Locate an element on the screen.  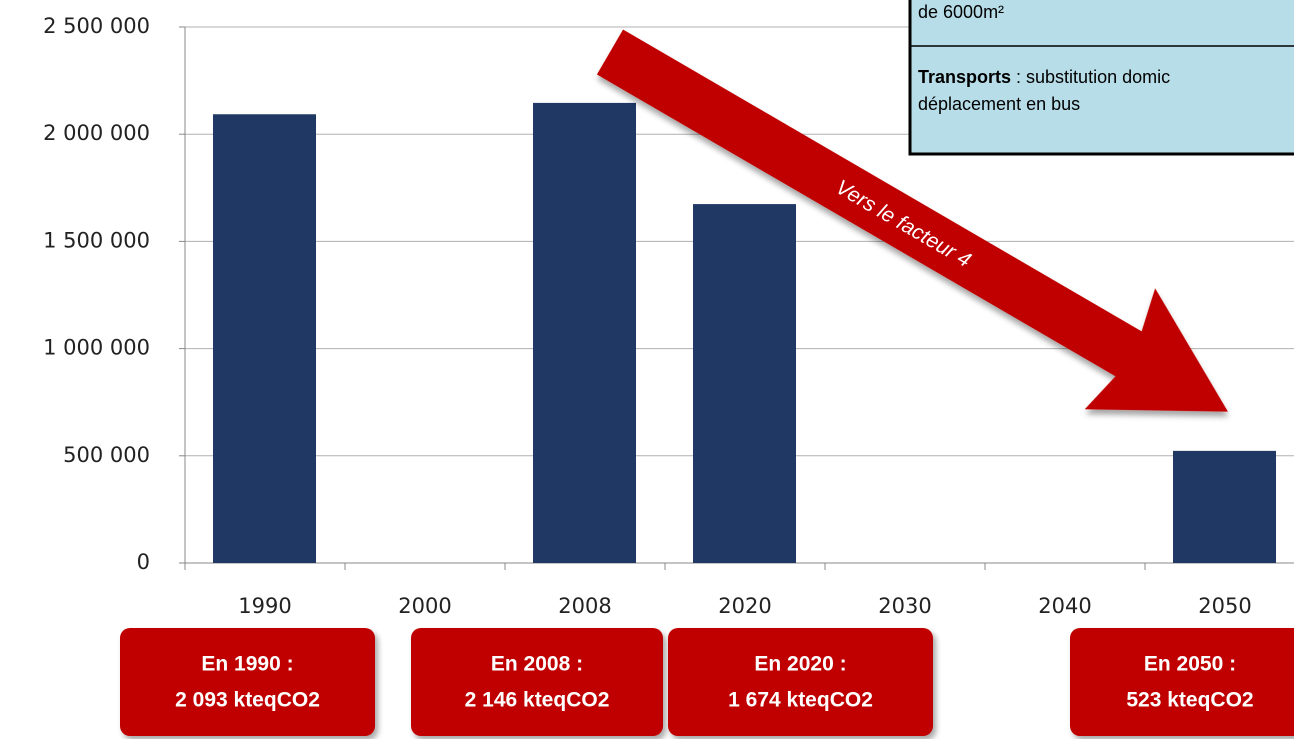
y-tick-label: 1 000 000 is located at coordinates (96, 348).